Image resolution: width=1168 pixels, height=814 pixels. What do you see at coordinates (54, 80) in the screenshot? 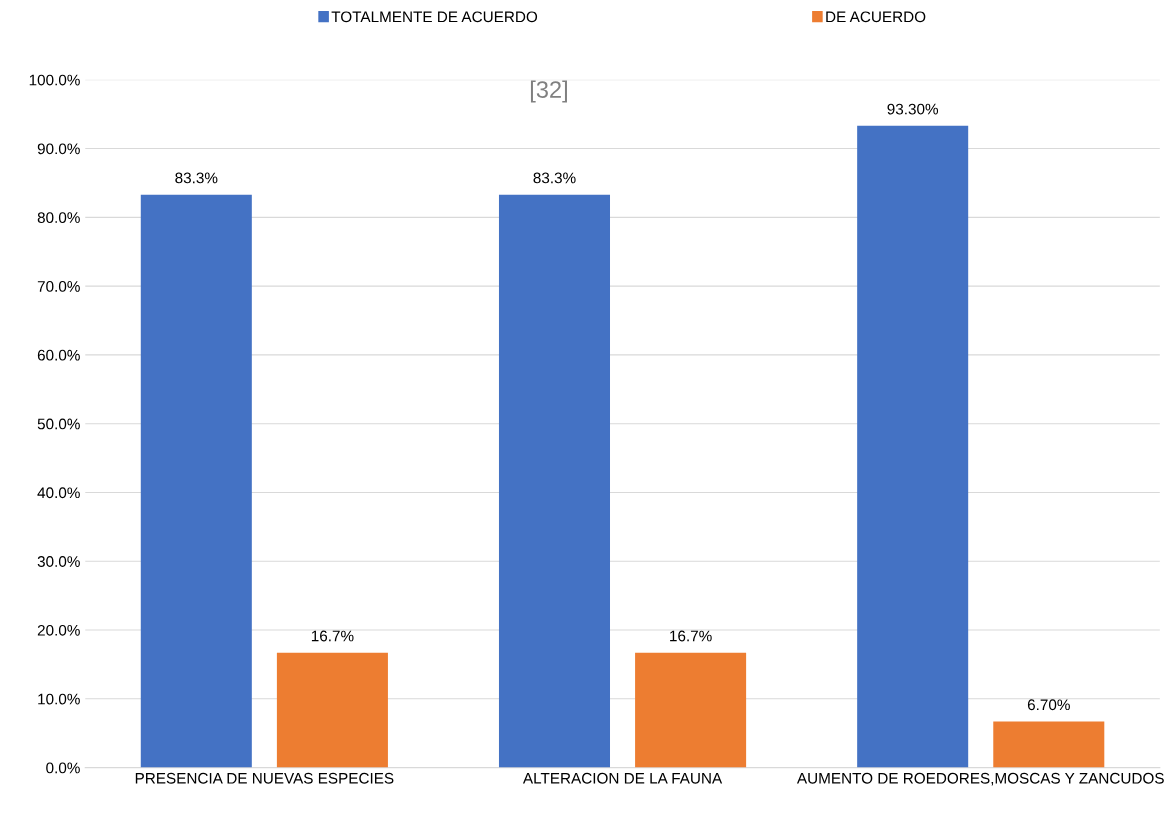
I see `y-tick-label: 100.0%` at bounding box center [54, 80].